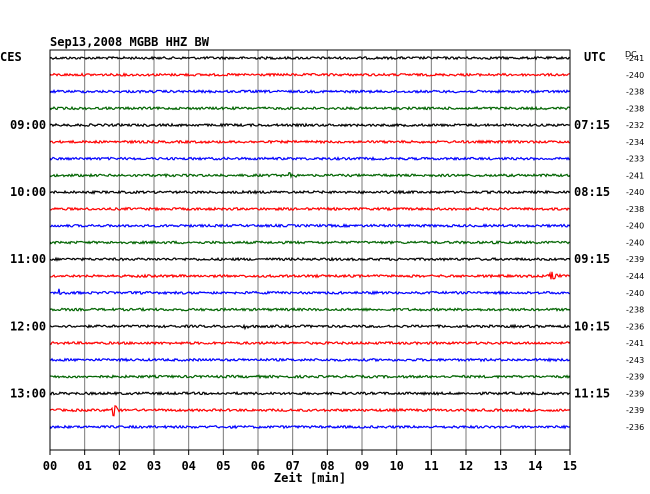  I want to click on x-tick-label: 13, so click(500, 466).